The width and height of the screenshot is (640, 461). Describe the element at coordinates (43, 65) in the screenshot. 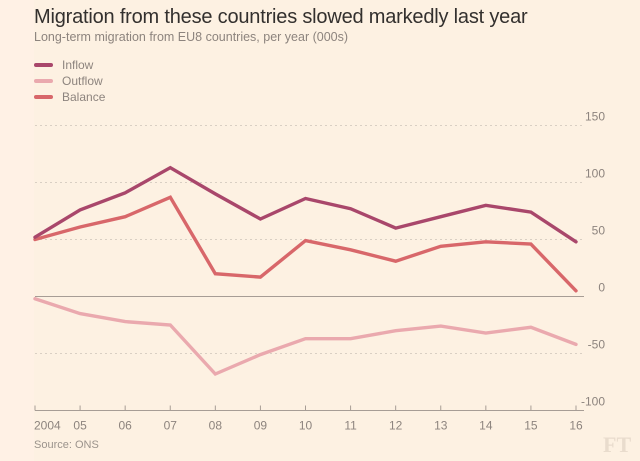

I see `legend-swatch-inflow` at that location.